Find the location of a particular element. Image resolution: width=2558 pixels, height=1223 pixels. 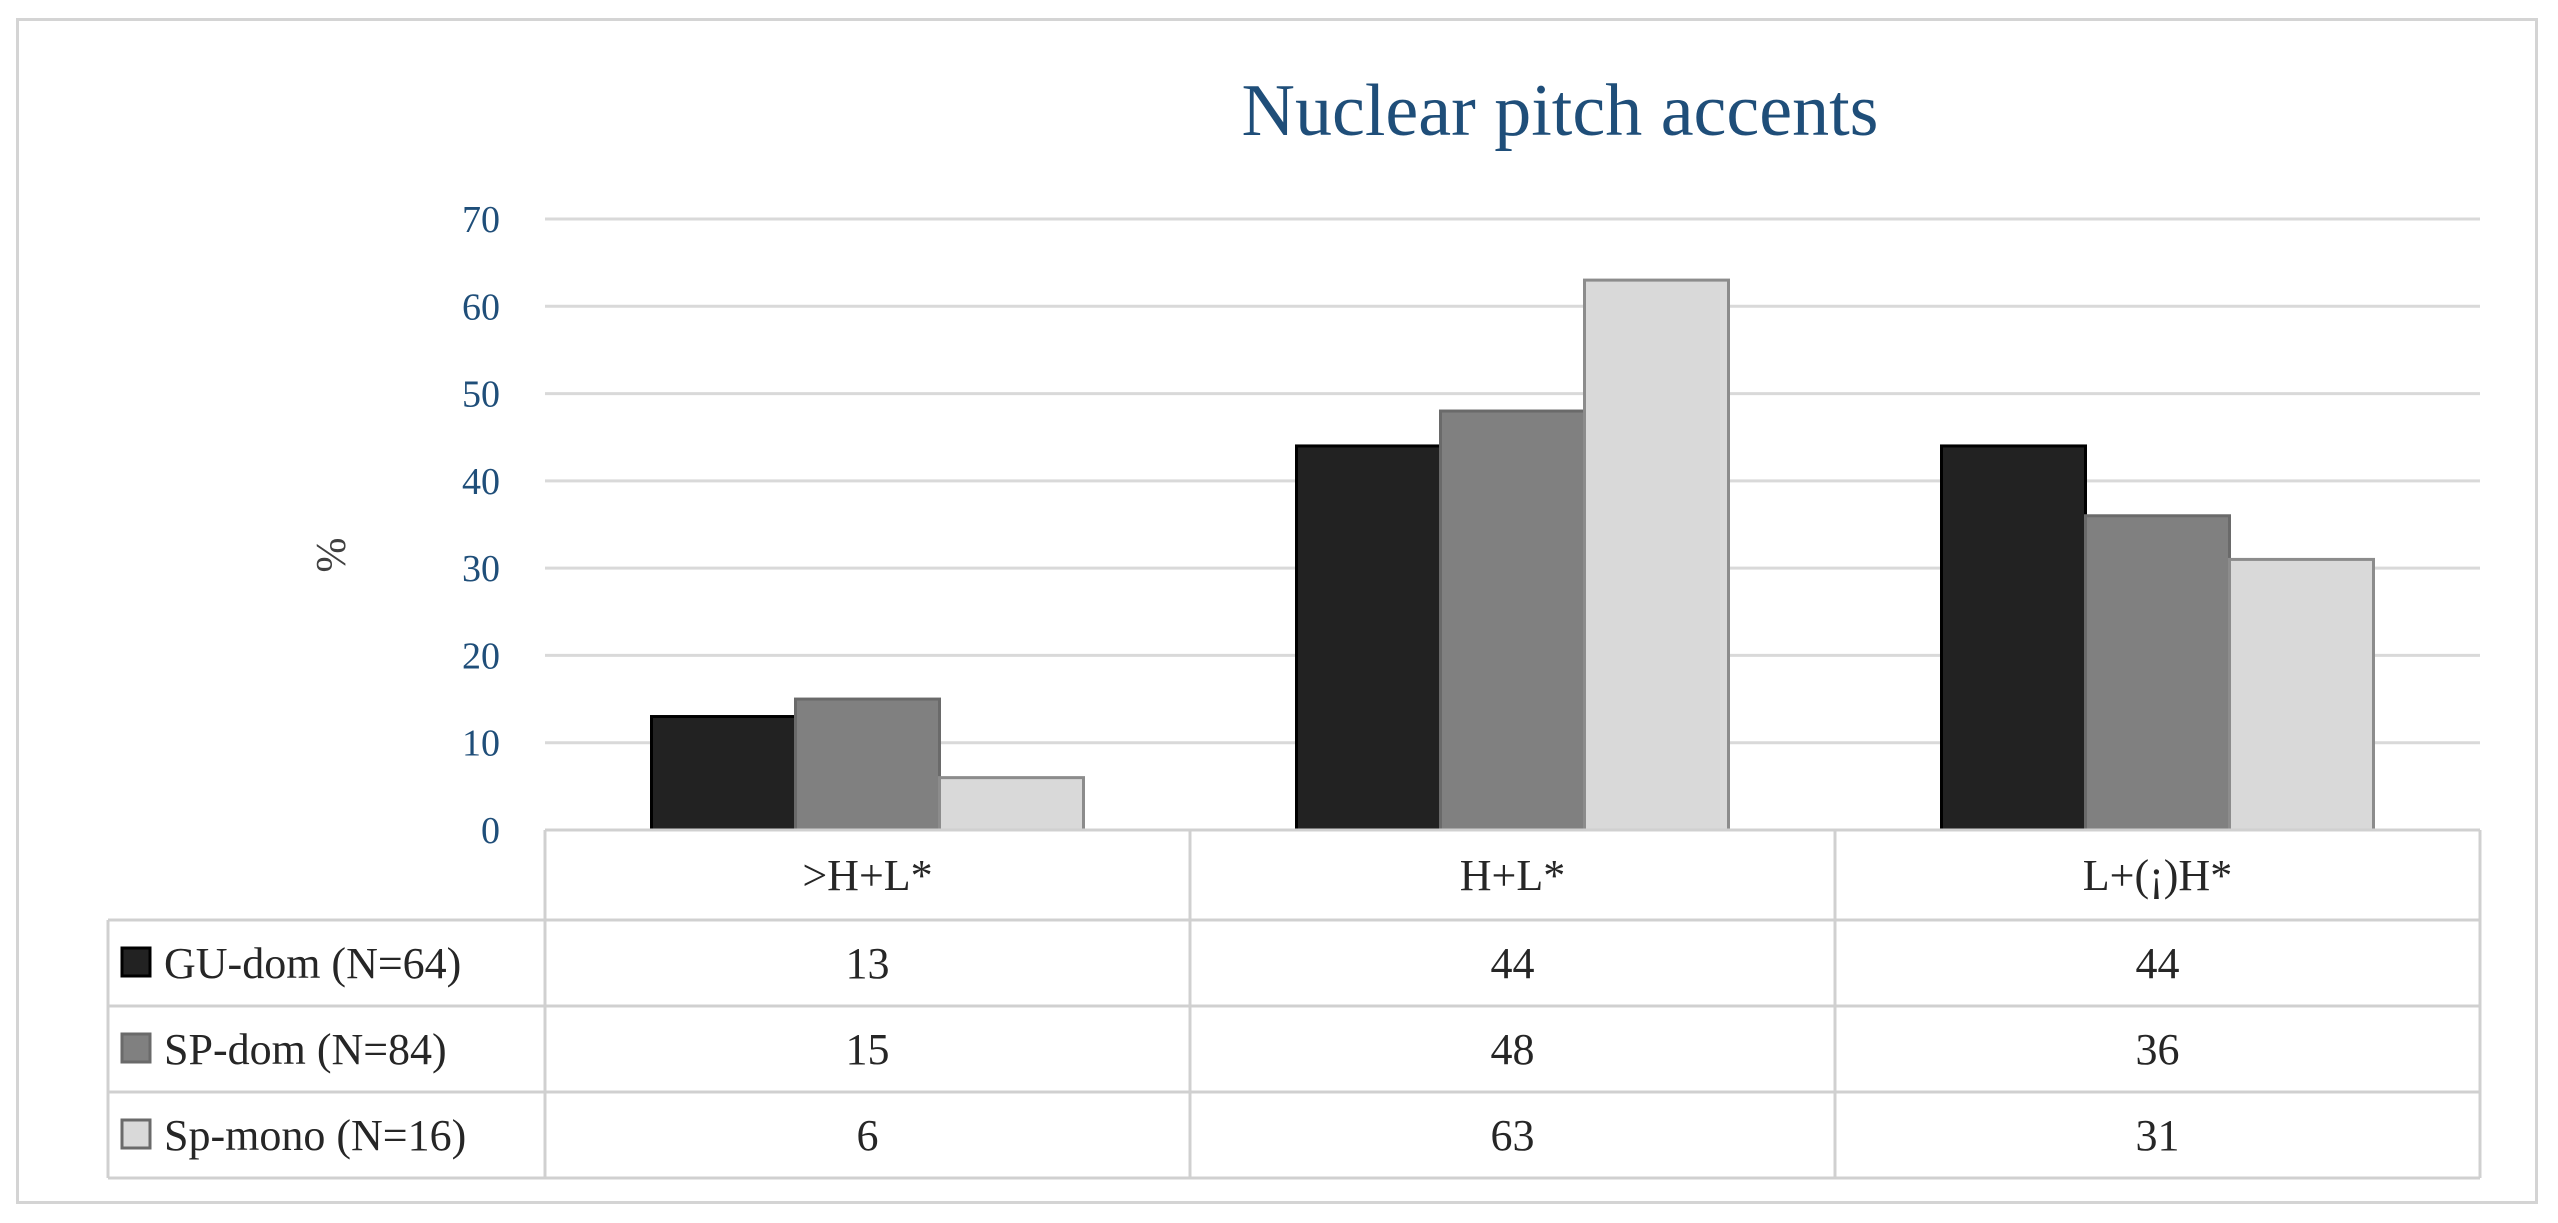

table-value: 13 is located at coordinates (868, 963).